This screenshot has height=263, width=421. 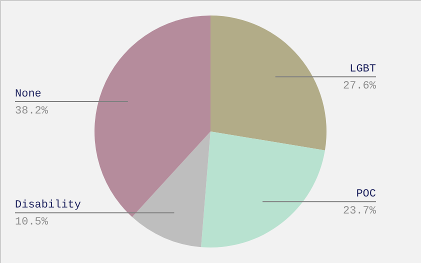 What do you see at coordinates (31, 222) in the screenshot?
I see `data-label: 10.5%` at bounding box center [31, 222].